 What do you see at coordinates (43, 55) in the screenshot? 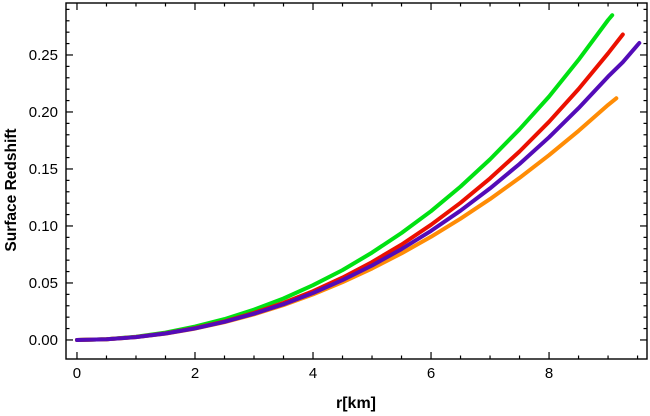
I see `y-tick-label: 0.25` at bounding box center [43, 55].